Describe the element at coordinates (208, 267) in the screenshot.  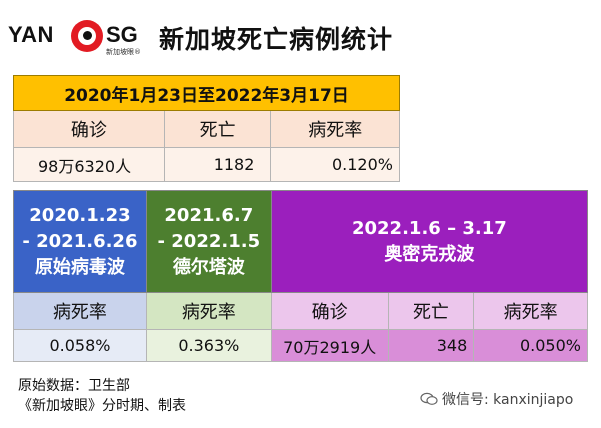
I see `wave-delta-name: 德尔塔波` at that location.